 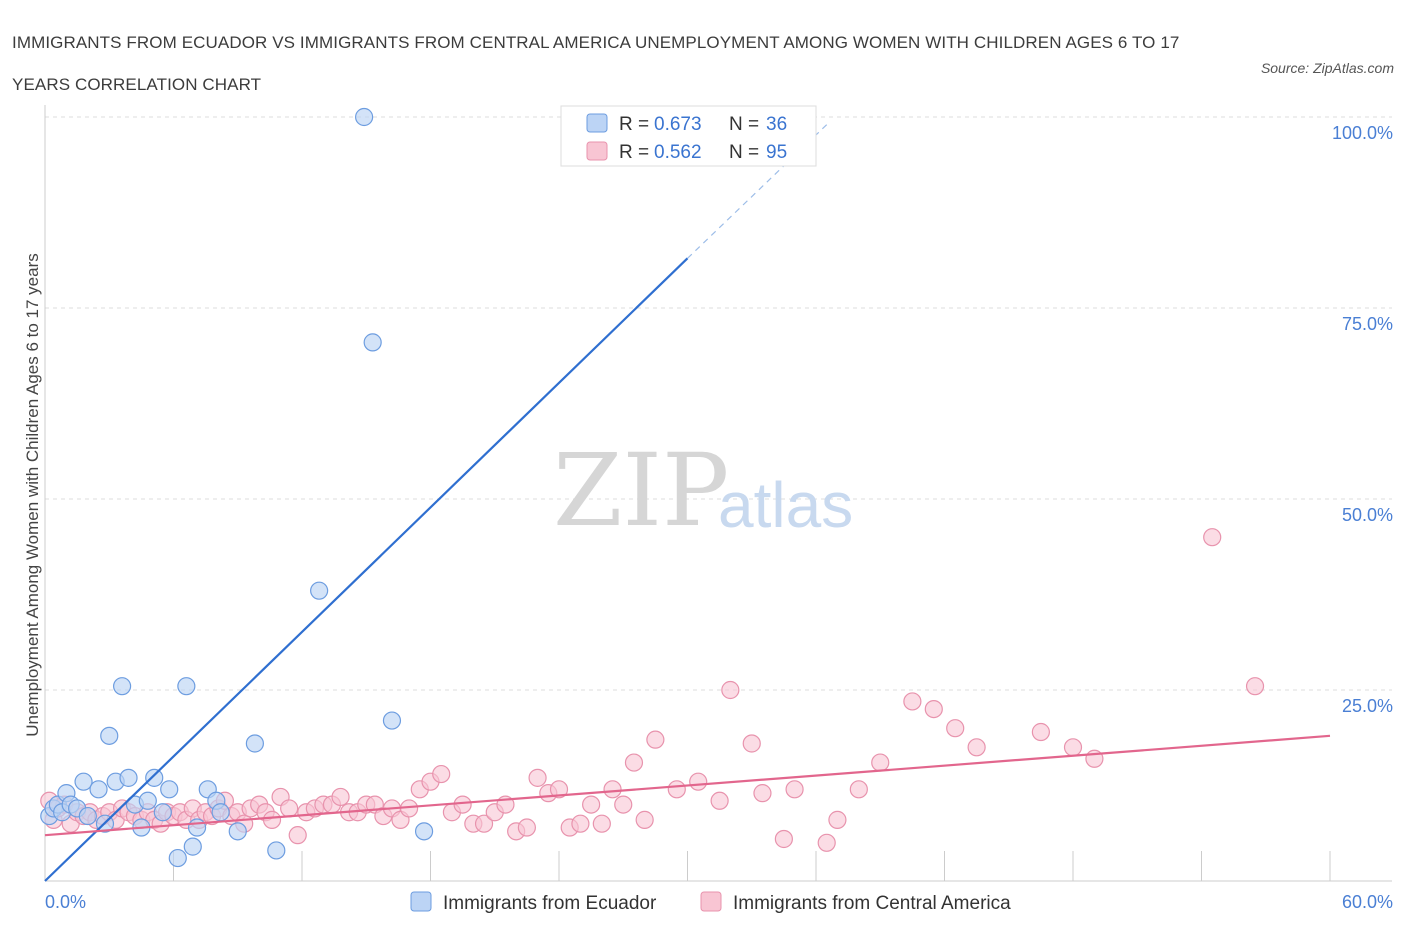 What do you see at coordinates (678, 152) in the screenshot?
I see `legend-r-value-central: 0.562` at bounding box center [678, 152].